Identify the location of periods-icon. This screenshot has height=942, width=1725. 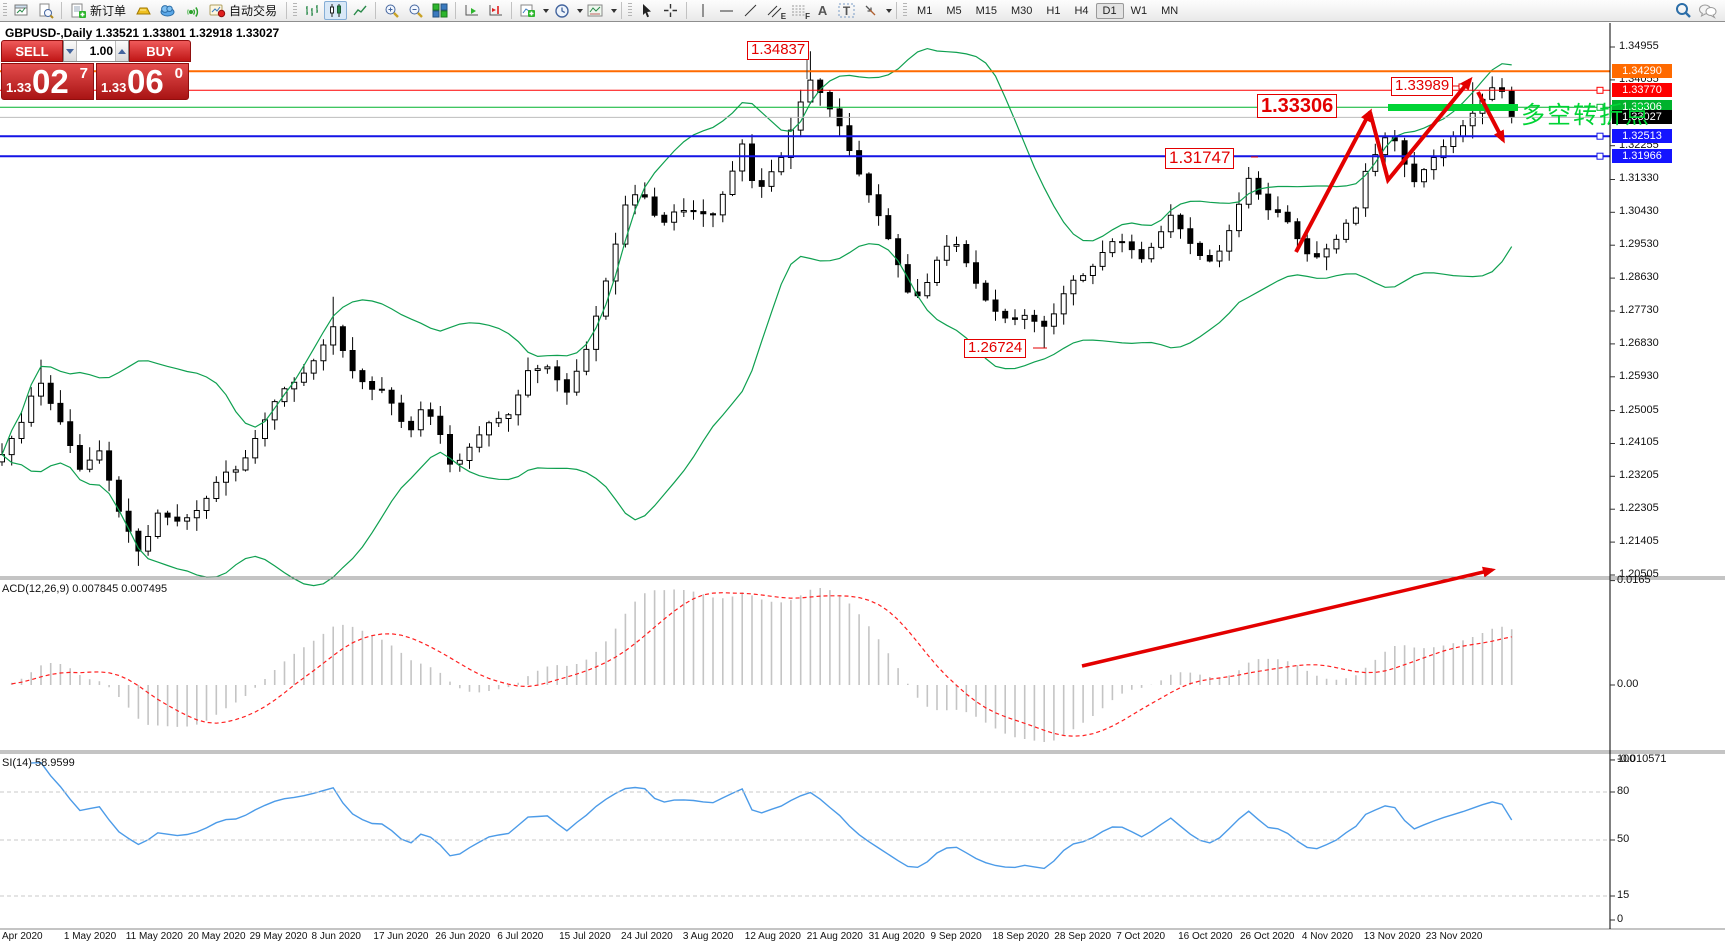
(561, 10).